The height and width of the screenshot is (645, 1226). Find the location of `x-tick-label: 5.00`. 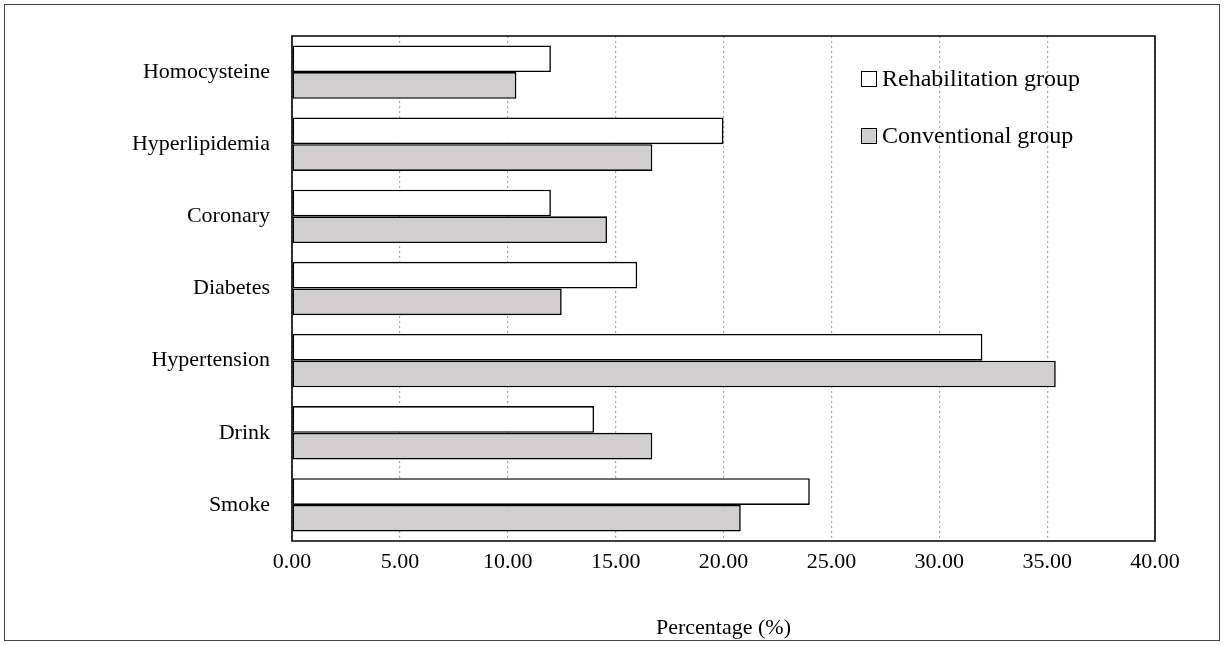

x-tick-label: 5.00 is located at coordinates (400, 560).